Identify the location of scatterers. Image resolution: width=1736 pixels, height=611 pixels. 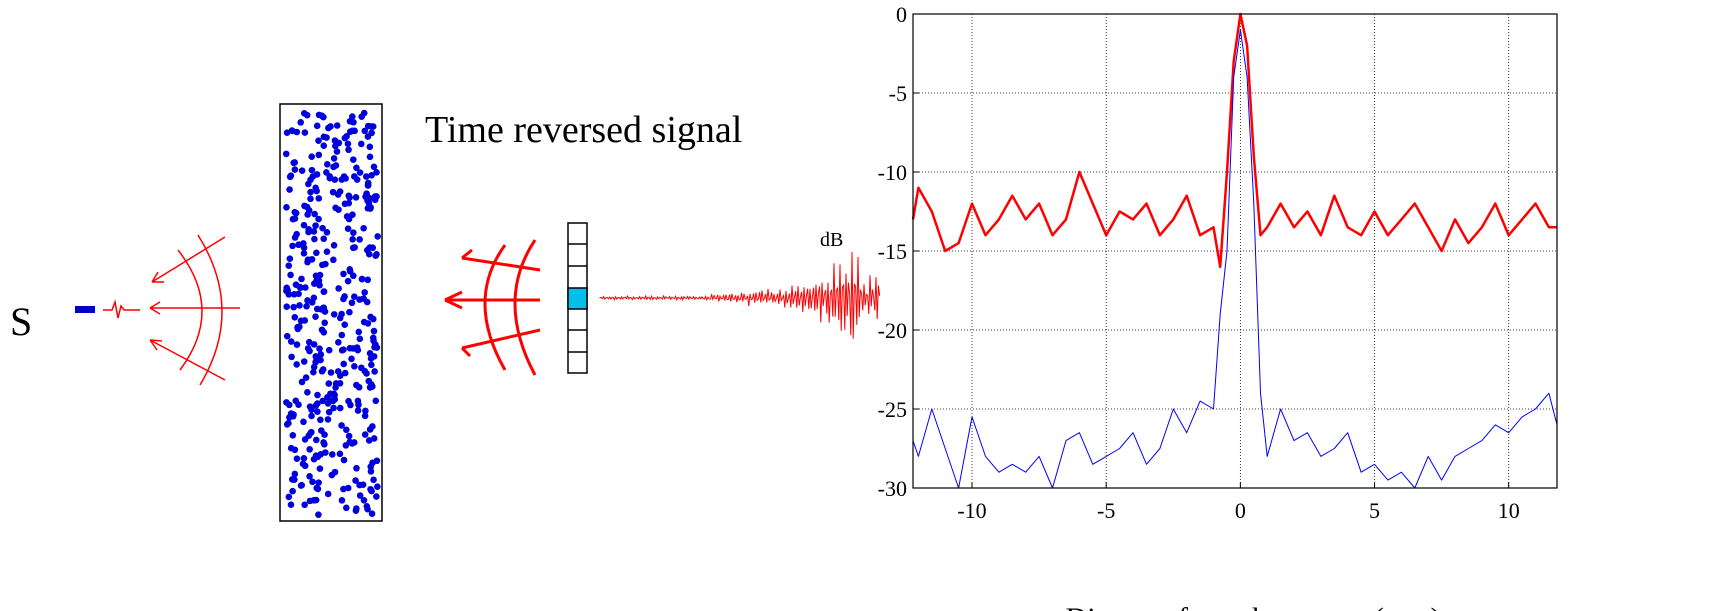
(332, 313).